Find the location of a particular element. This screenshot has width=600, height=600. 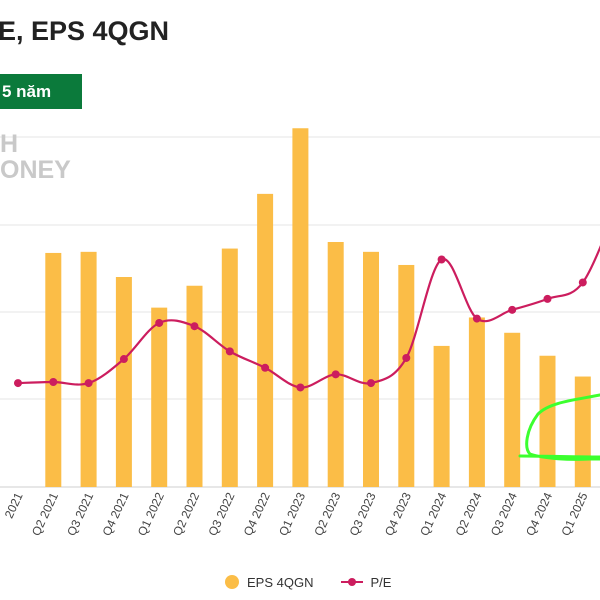

legend-item-eps: EPS 4QGN is located at coordinates (269, 582).